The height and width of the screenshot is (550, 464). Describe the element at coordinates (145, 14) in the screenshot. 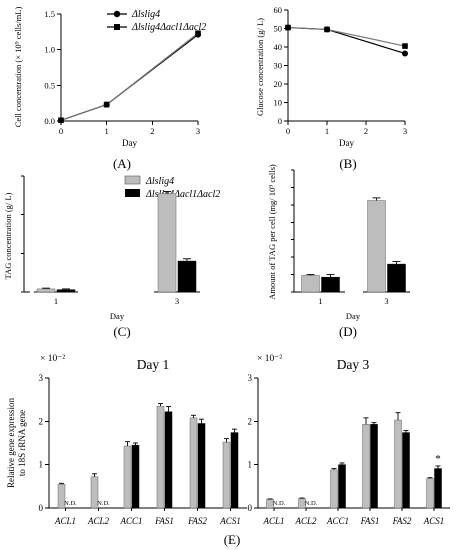

I see `legend-top-label-1: Δlslig4` at that location.